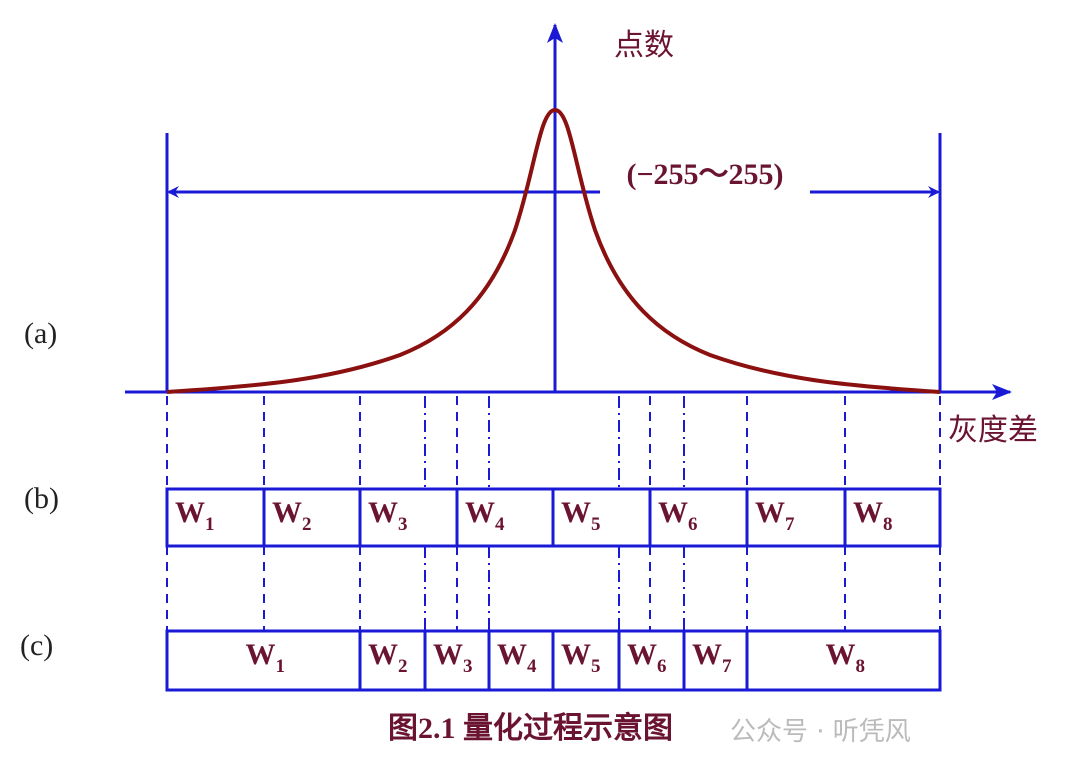 The width and height of the screenshot is (1080, 771). Describe the element at coordinates (41, 498) in the screenshot. I see `row-label: (b)` at that location.